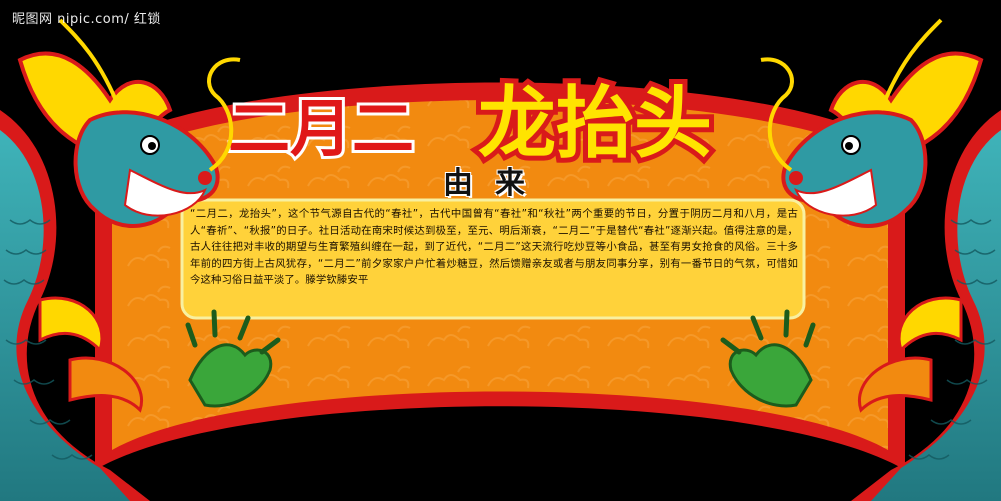 Image resolution: width=1001 pixels, height=501 pixels. I want to click on subtitle: 由来, so click(495, 183).